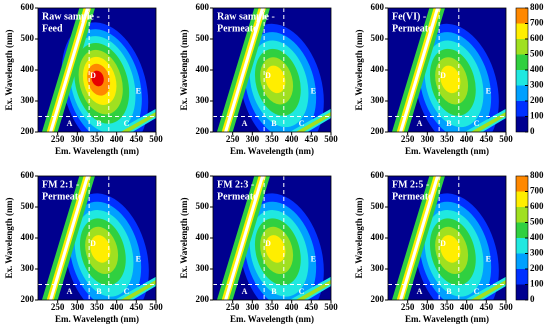 Image resolution: width=550 pixels, height=333 pixels. I want to click on colorbar-label: 800, so click(537, 7).